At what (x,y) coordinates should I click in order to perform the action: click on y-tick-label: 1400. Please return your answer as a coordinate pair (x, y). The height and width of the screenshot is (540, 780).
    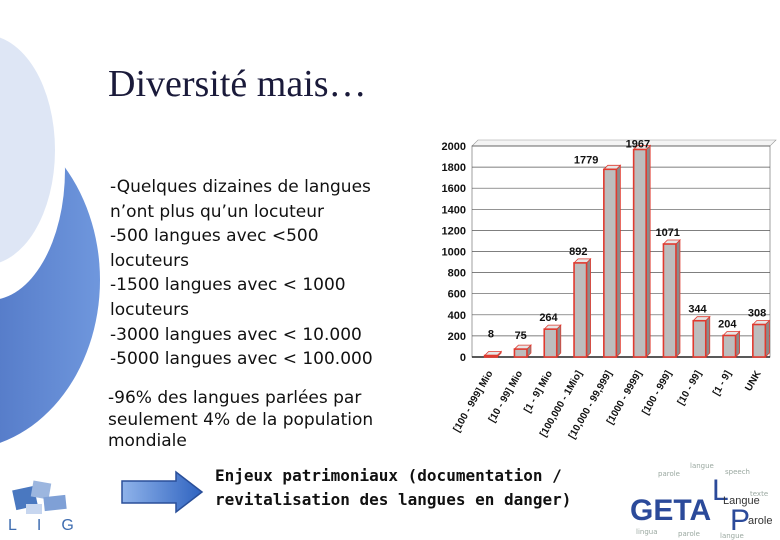
    Looking at the image, I should click on (454, 210).